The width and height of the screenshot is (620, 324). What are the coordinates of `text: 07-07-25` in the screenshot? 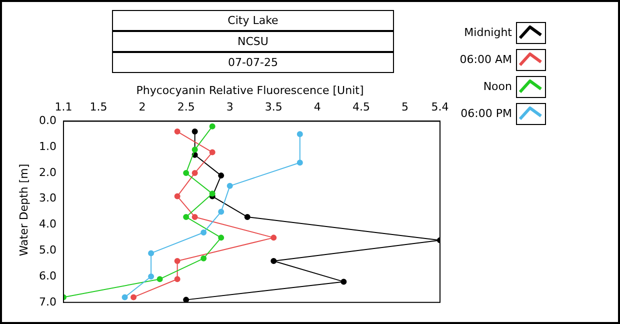 It's located at (253, 63).